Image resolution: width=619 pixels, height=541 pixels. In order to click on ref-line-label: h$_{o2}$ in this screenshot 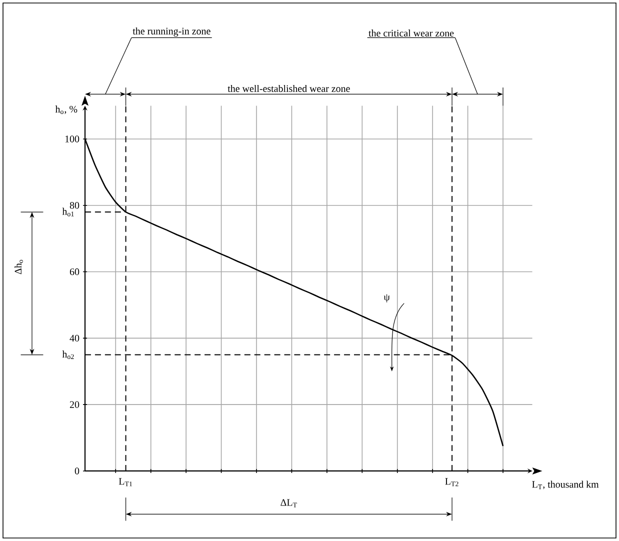, I will do `click(68, 355)`.